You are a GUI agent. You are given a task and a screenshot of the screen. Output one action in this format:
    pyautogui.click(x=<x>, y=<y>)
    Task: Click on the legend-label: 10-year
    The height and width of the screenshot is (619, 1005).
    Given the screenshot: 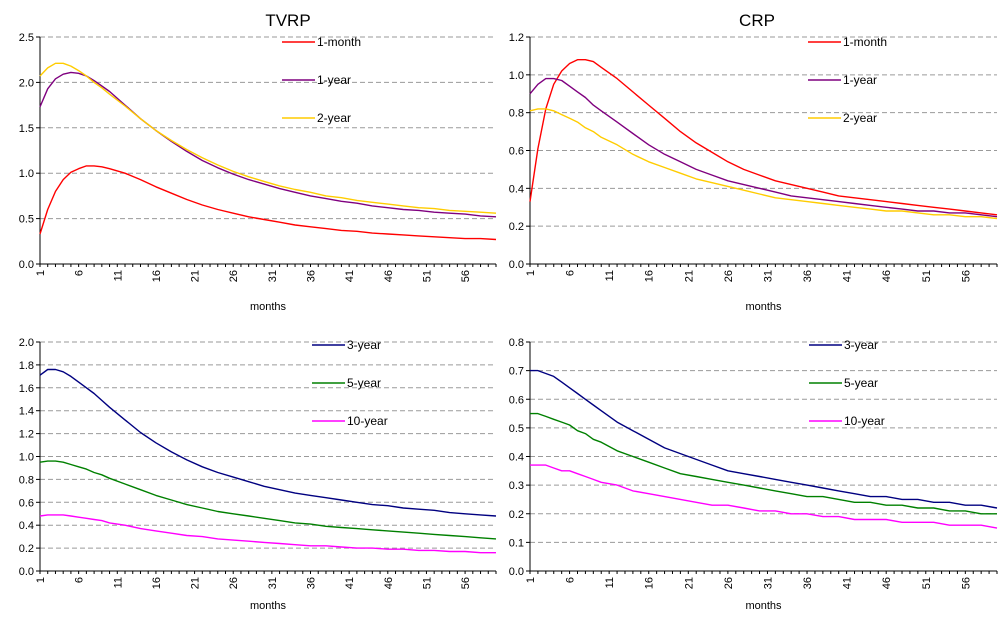 What is the action you would take?
    pyautogui.click(x=367, y=421)
    